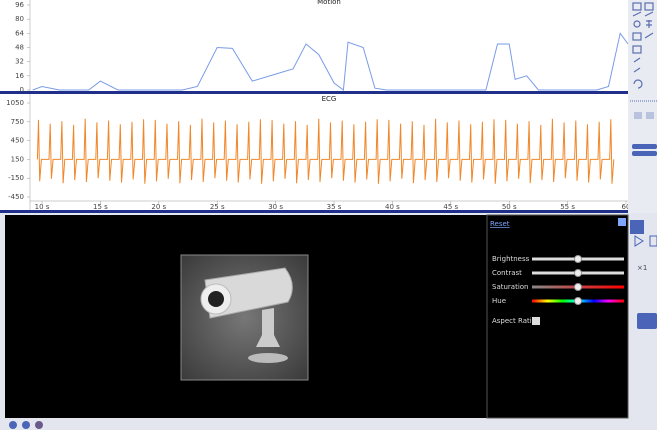  I want to click on y-tick-label: 750, so click(17, 122).